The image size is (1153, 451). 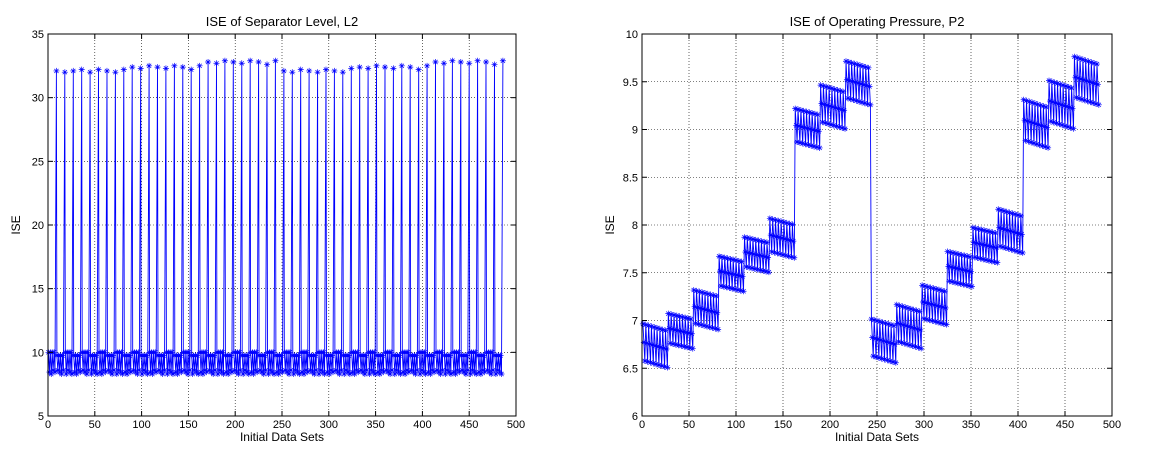 I want to click on y-tick-label: 25, so click(x=38, y=162).